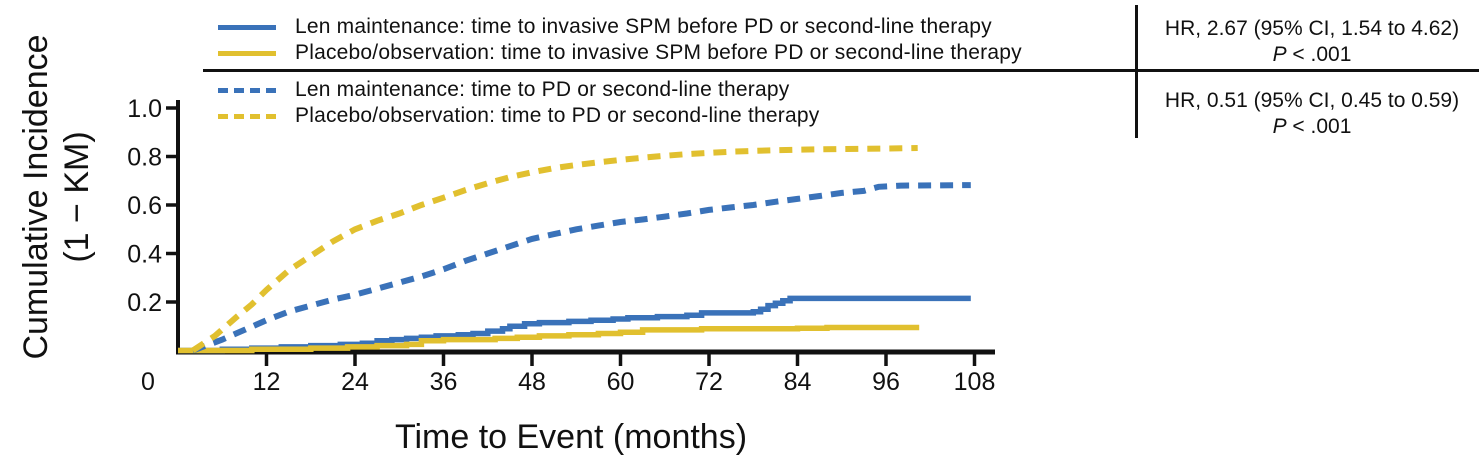 The height and width of the screenshot is (464, 1481). I want to click on hr-annotation-pd: HR, 0.51 (95% CI, 0.45 to 0.59), so click(1312, 100).